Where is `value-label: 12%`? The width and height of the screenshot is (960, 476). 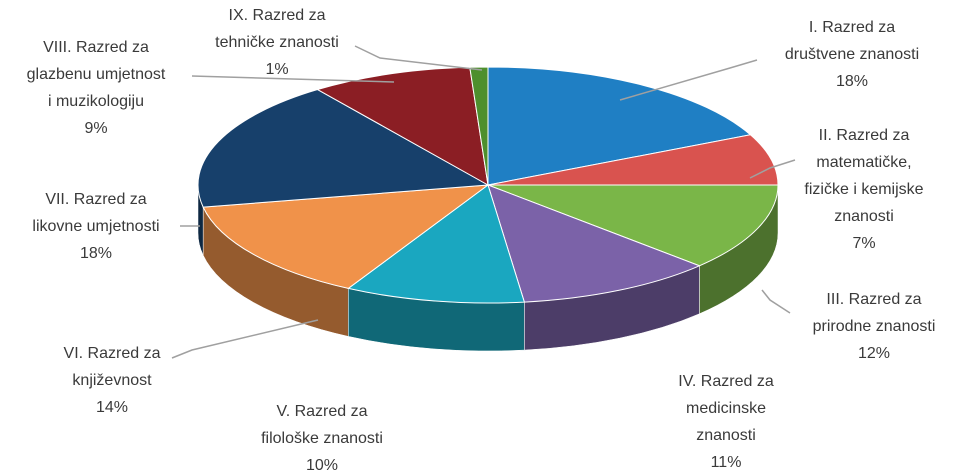 value-label: 12% is located at coordinates (874, 353).